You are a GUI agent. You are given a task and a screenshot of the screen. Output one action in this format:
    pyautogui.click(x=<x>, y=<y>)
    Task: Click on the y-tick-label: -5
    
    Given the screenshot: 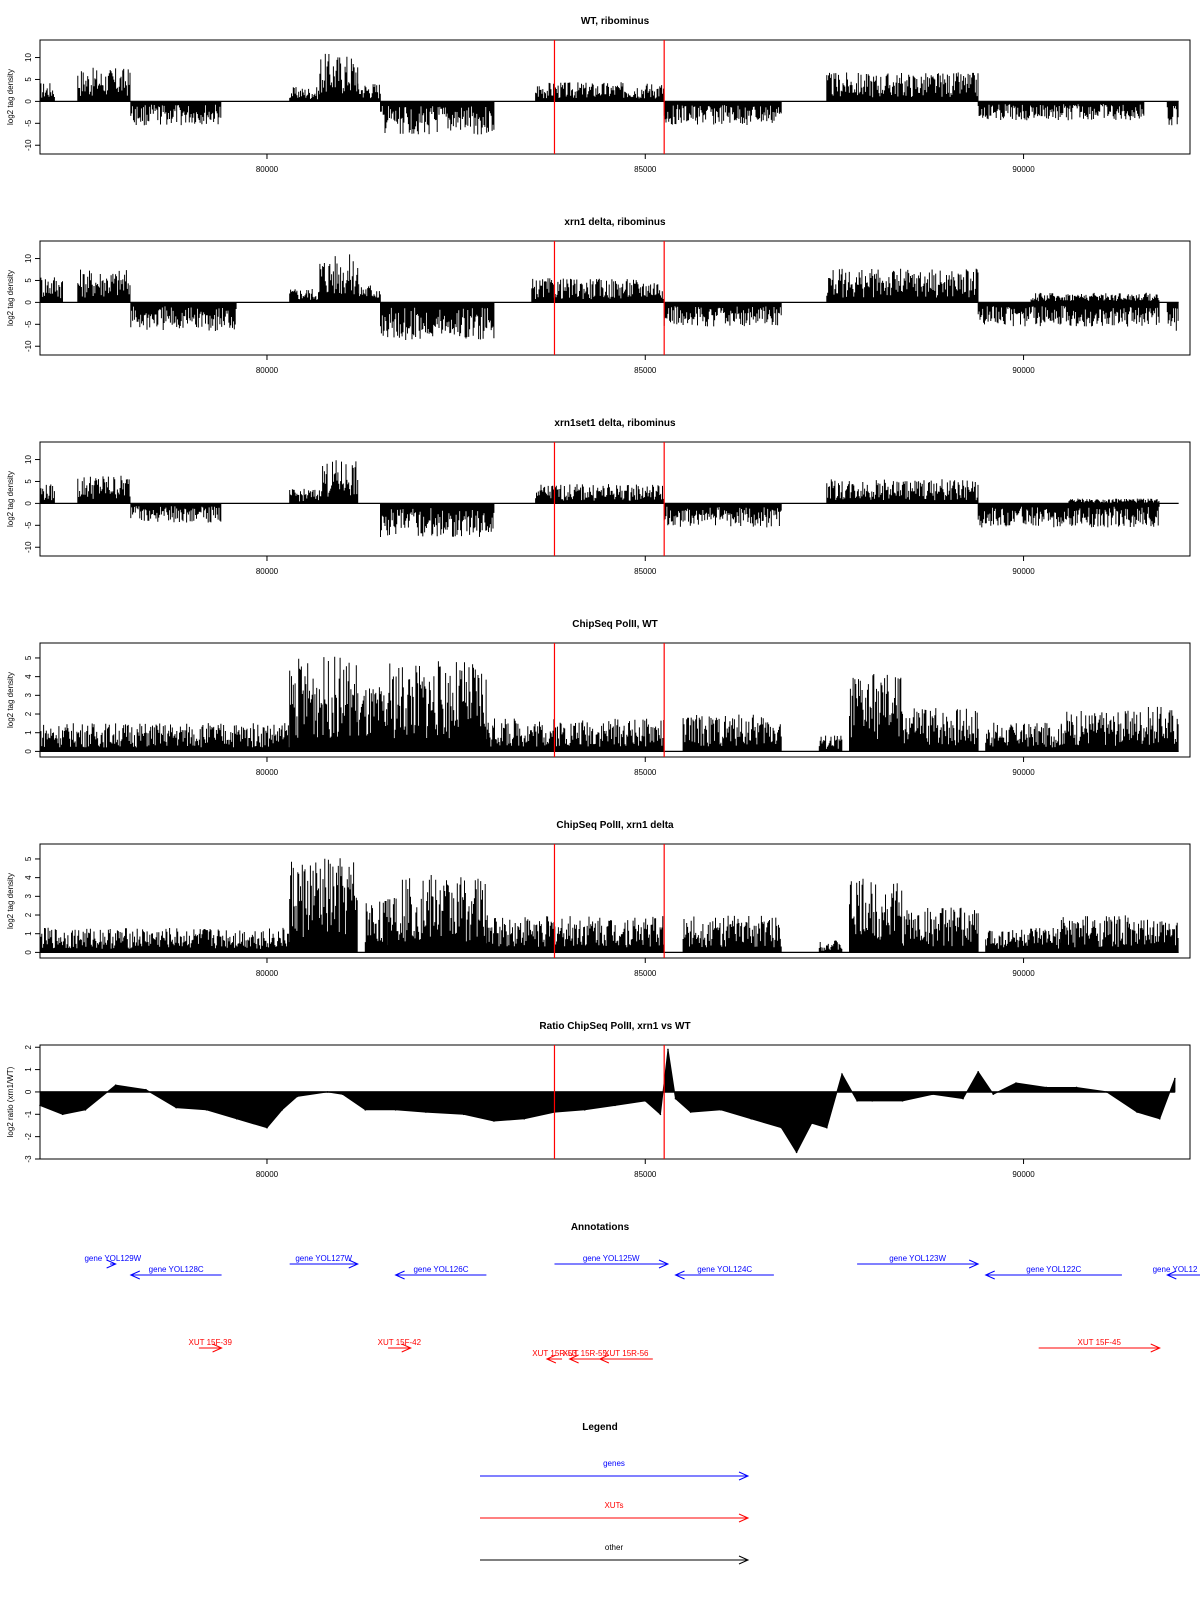 What is the action you would take?
    pyautogui.click(x=28, y=123)
    